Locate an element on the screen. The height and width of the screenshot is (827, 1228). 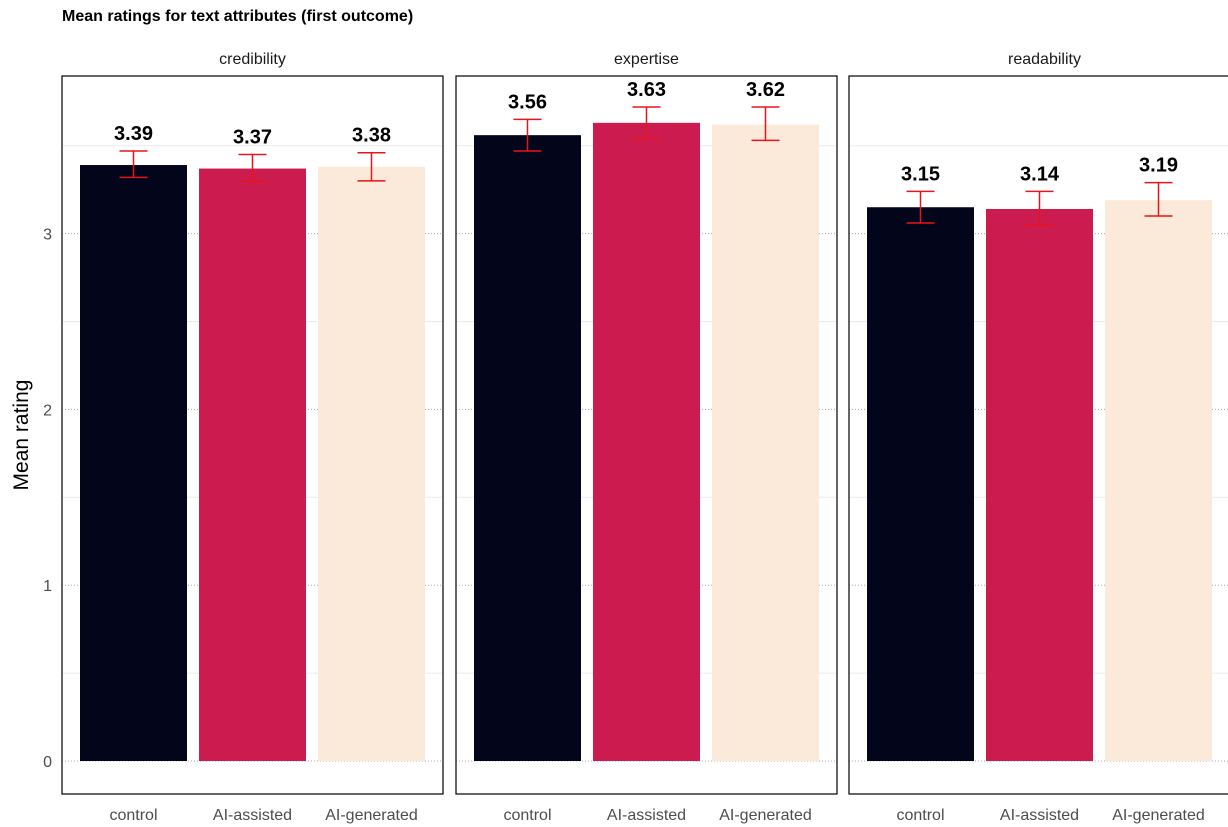
y-tick-label: 0 is located at coordinates (47, 762).